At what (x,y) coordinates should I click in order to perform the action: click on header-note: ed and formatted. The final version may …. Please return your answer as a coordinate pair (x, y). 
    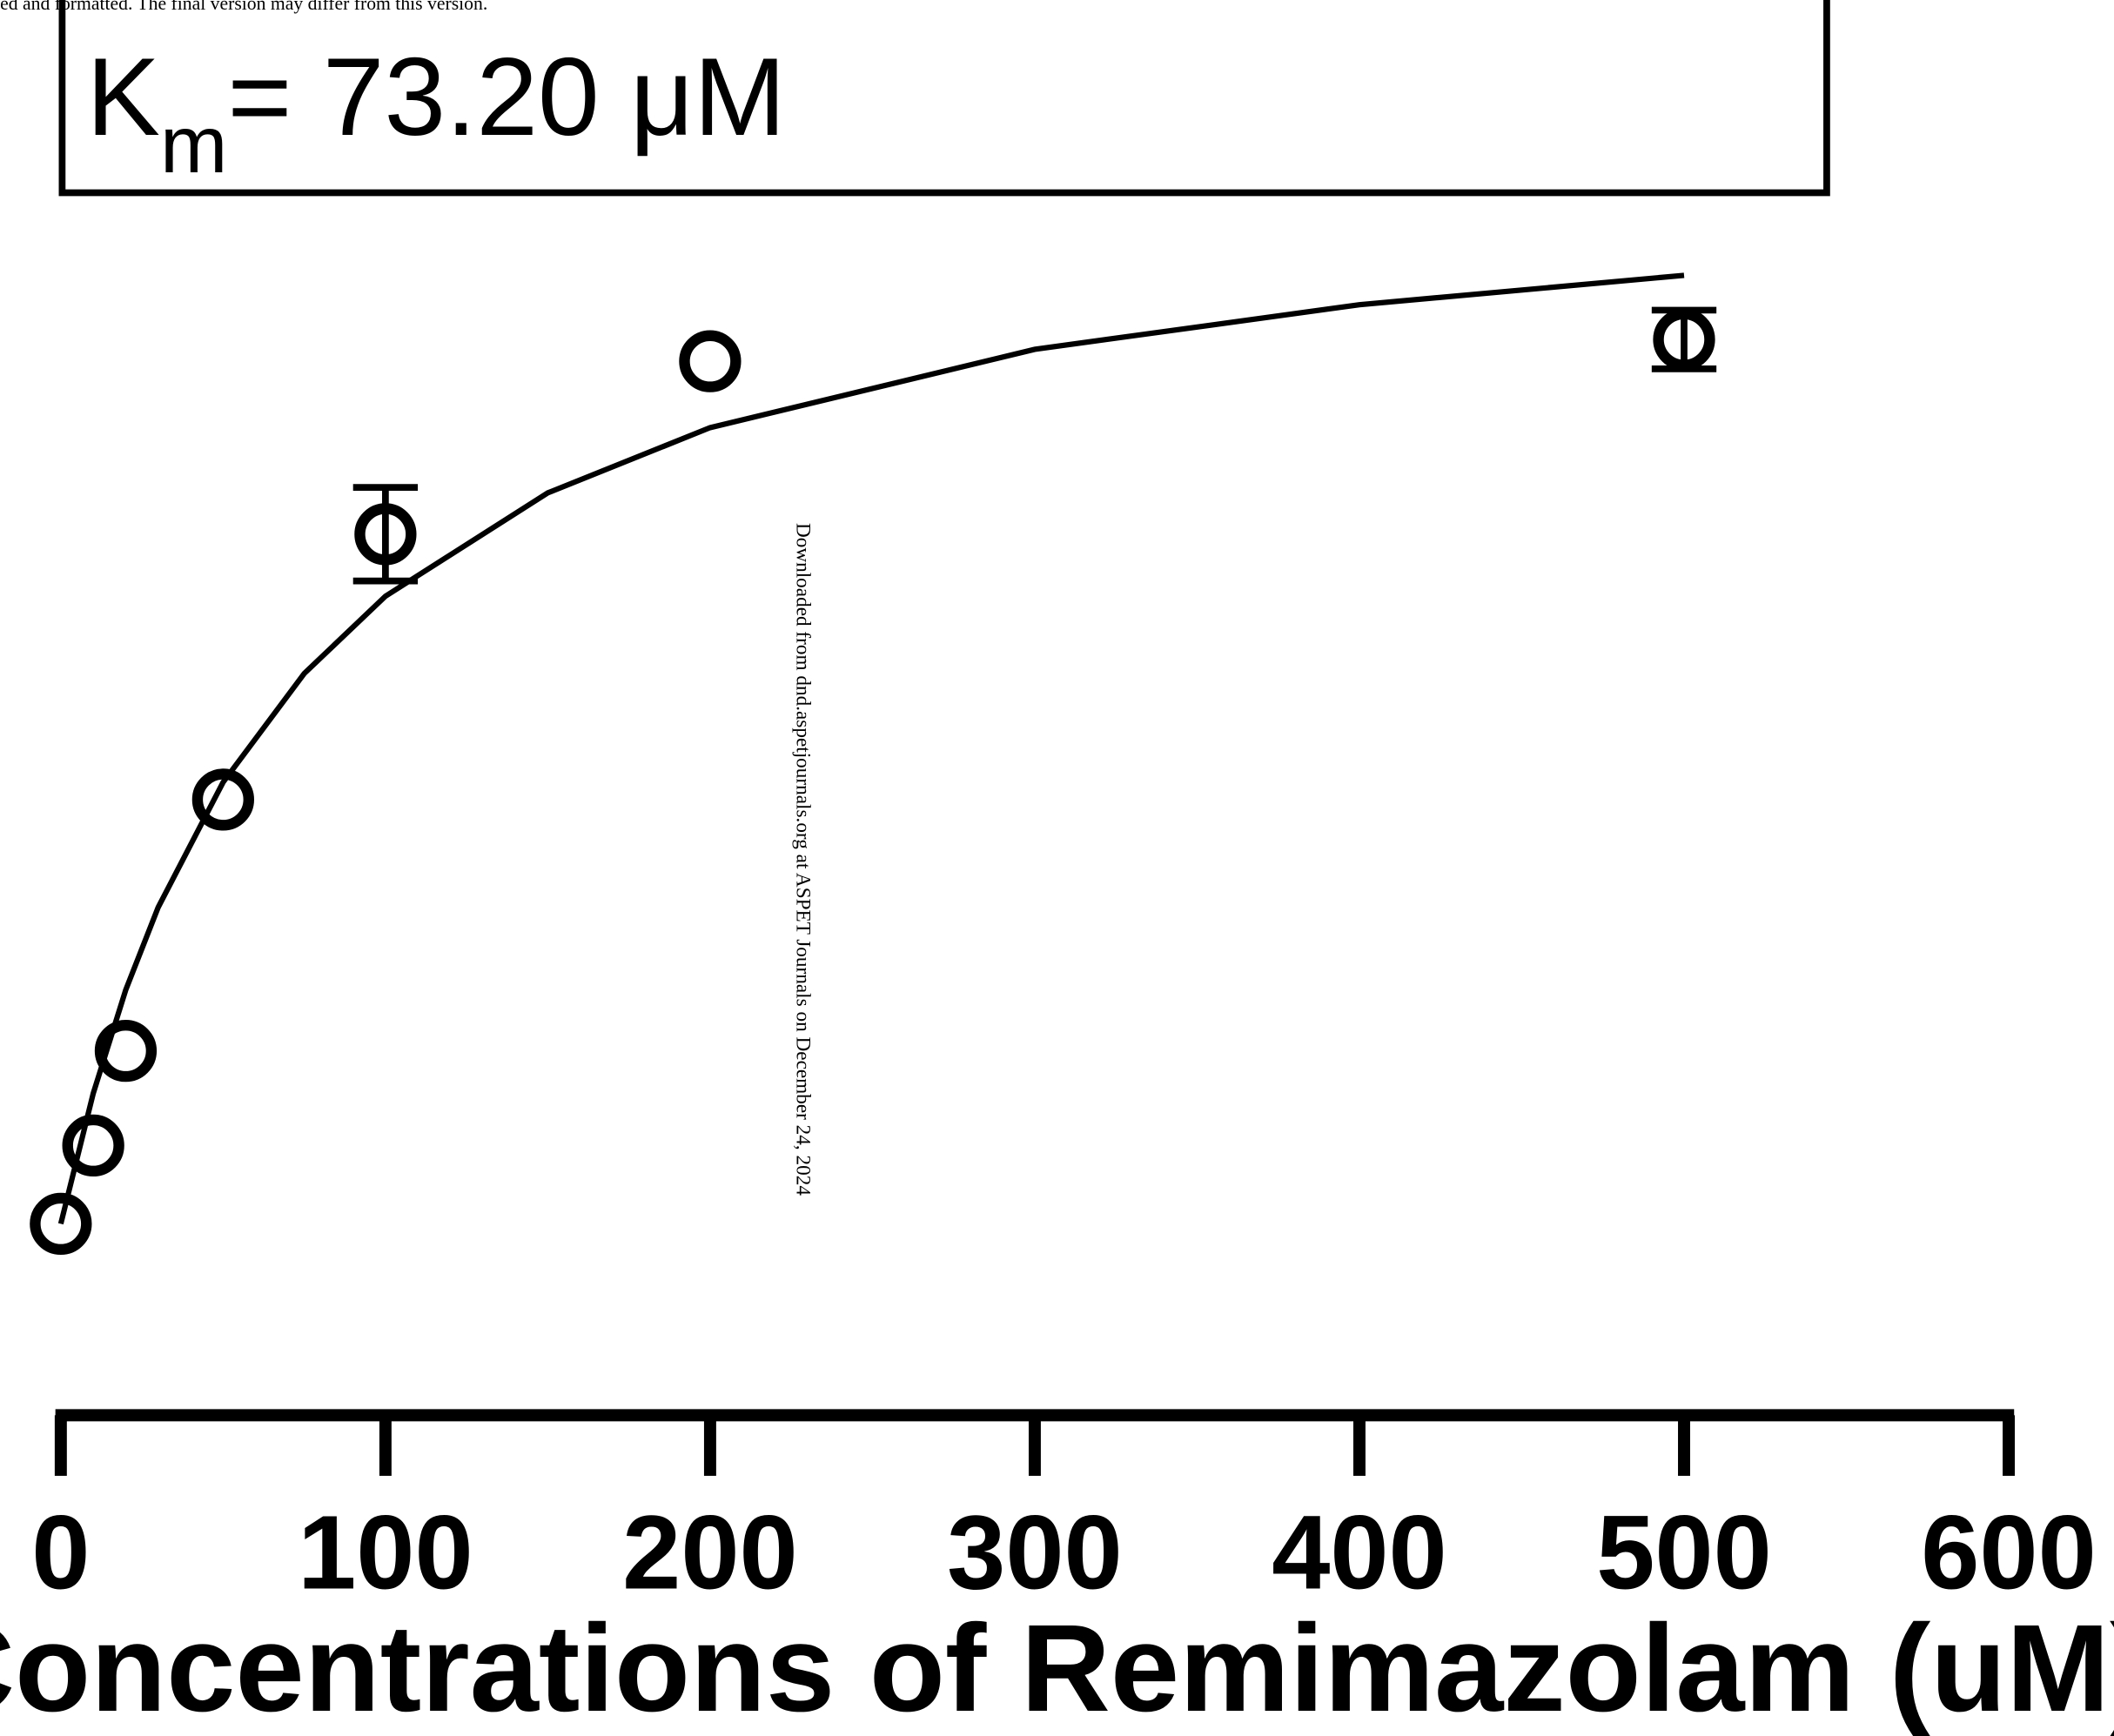
    Looking at the image, I should click on (243, 7).